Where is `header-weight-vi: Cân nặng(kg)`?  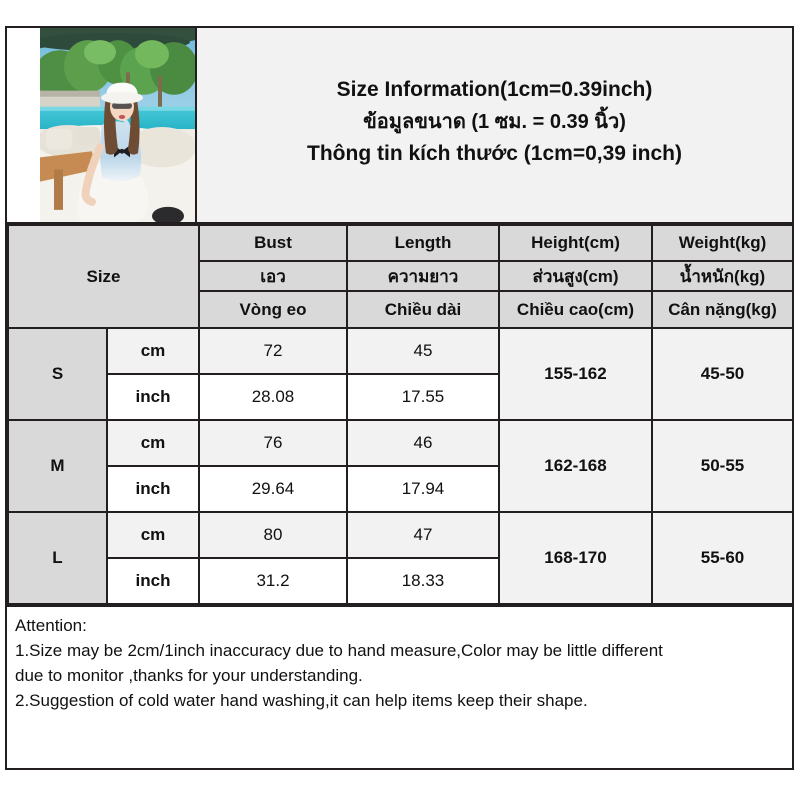 header-weight-vi: Cân nặng(kg) is located at coordinates (722, 309).